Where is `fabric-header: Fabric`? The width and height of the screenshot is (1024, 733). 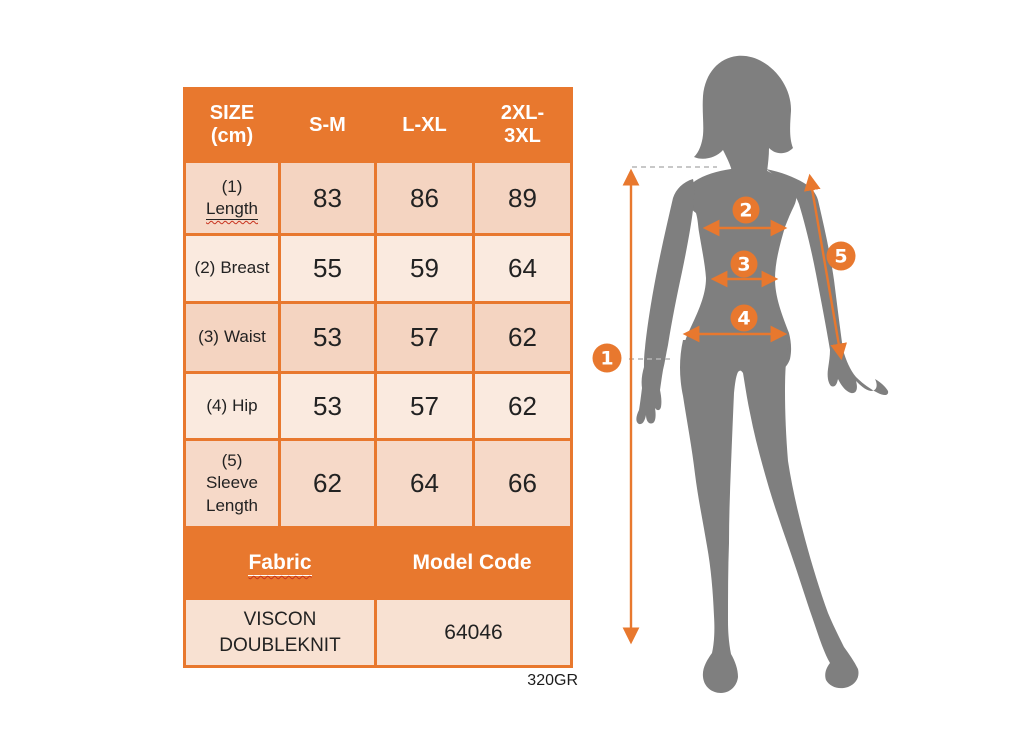
fabric-header: Fabric is located at coordinates (280, 563).